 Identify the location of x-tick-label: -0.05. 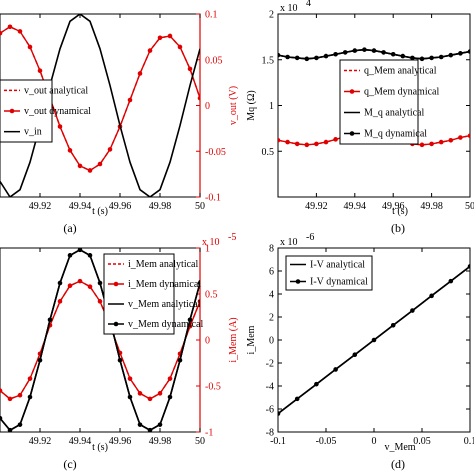
(326, 441).